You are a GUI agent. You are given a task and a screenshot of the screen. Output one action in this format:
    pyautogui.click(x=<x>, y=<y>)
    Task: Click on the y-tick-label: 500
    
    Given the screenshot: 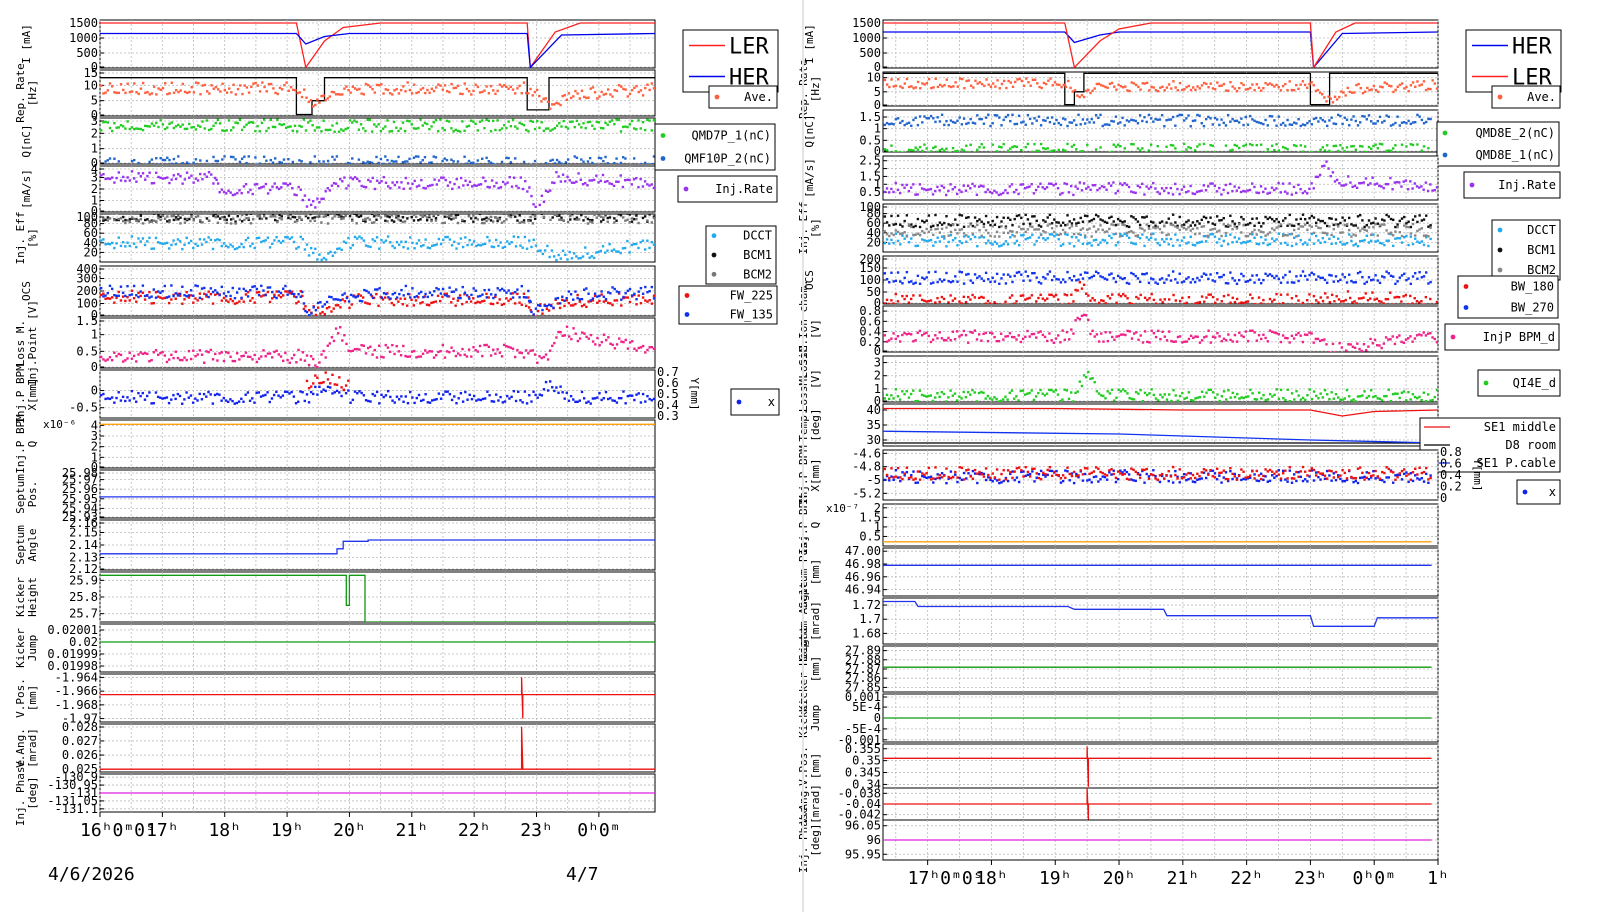 What is the action you would take?
    pyautogui.click(x=87, y=53)
    